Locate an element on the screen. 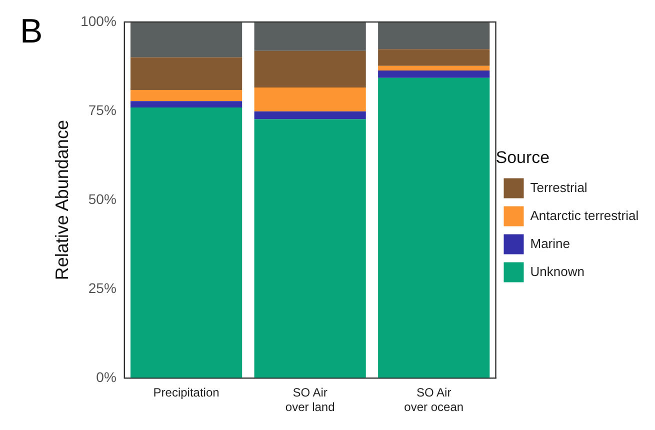 This screenshot has height=430, width=655. y-tick-label: 0% is located at coordinates (106, 377).